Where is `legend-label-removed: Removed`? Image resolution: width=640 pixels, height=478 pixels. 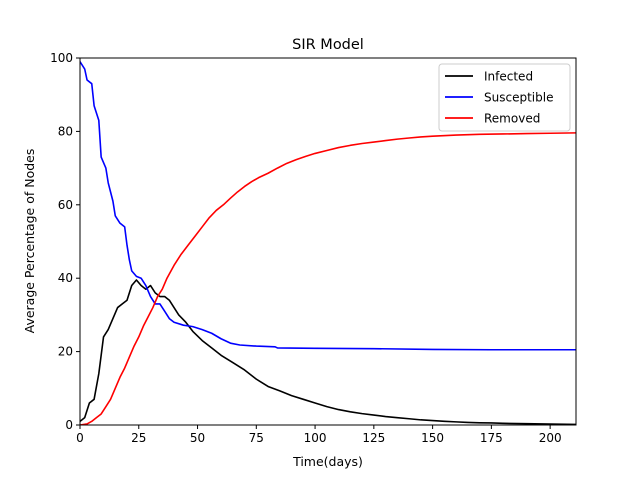 legend-label-removed: Removed is located at coordinates (512, 119).